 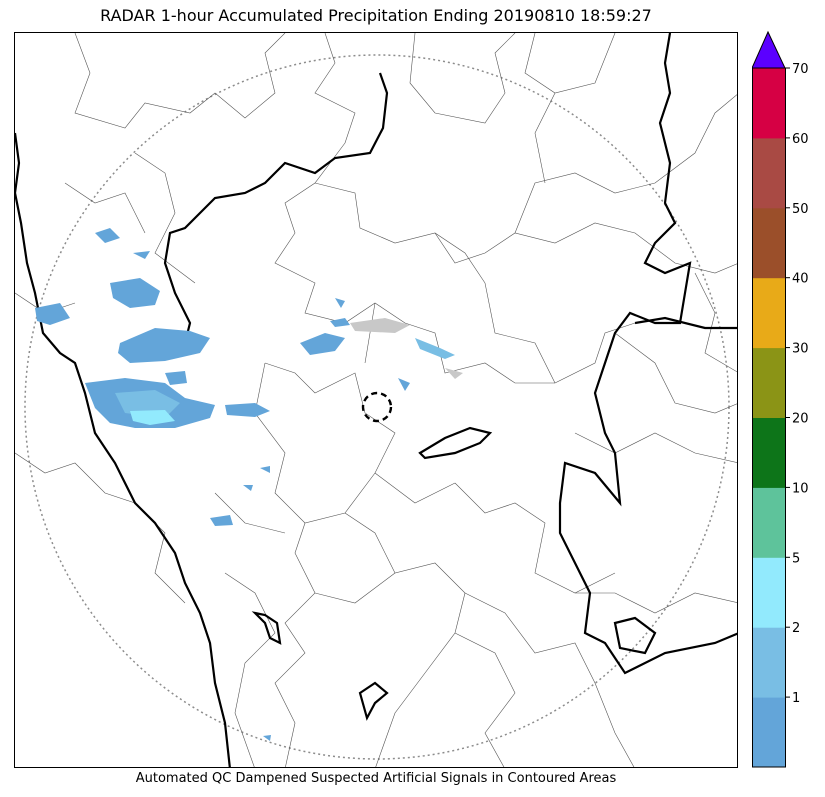 I want to click on colorbar-tick-label: 60, so click(x=800, y=139).